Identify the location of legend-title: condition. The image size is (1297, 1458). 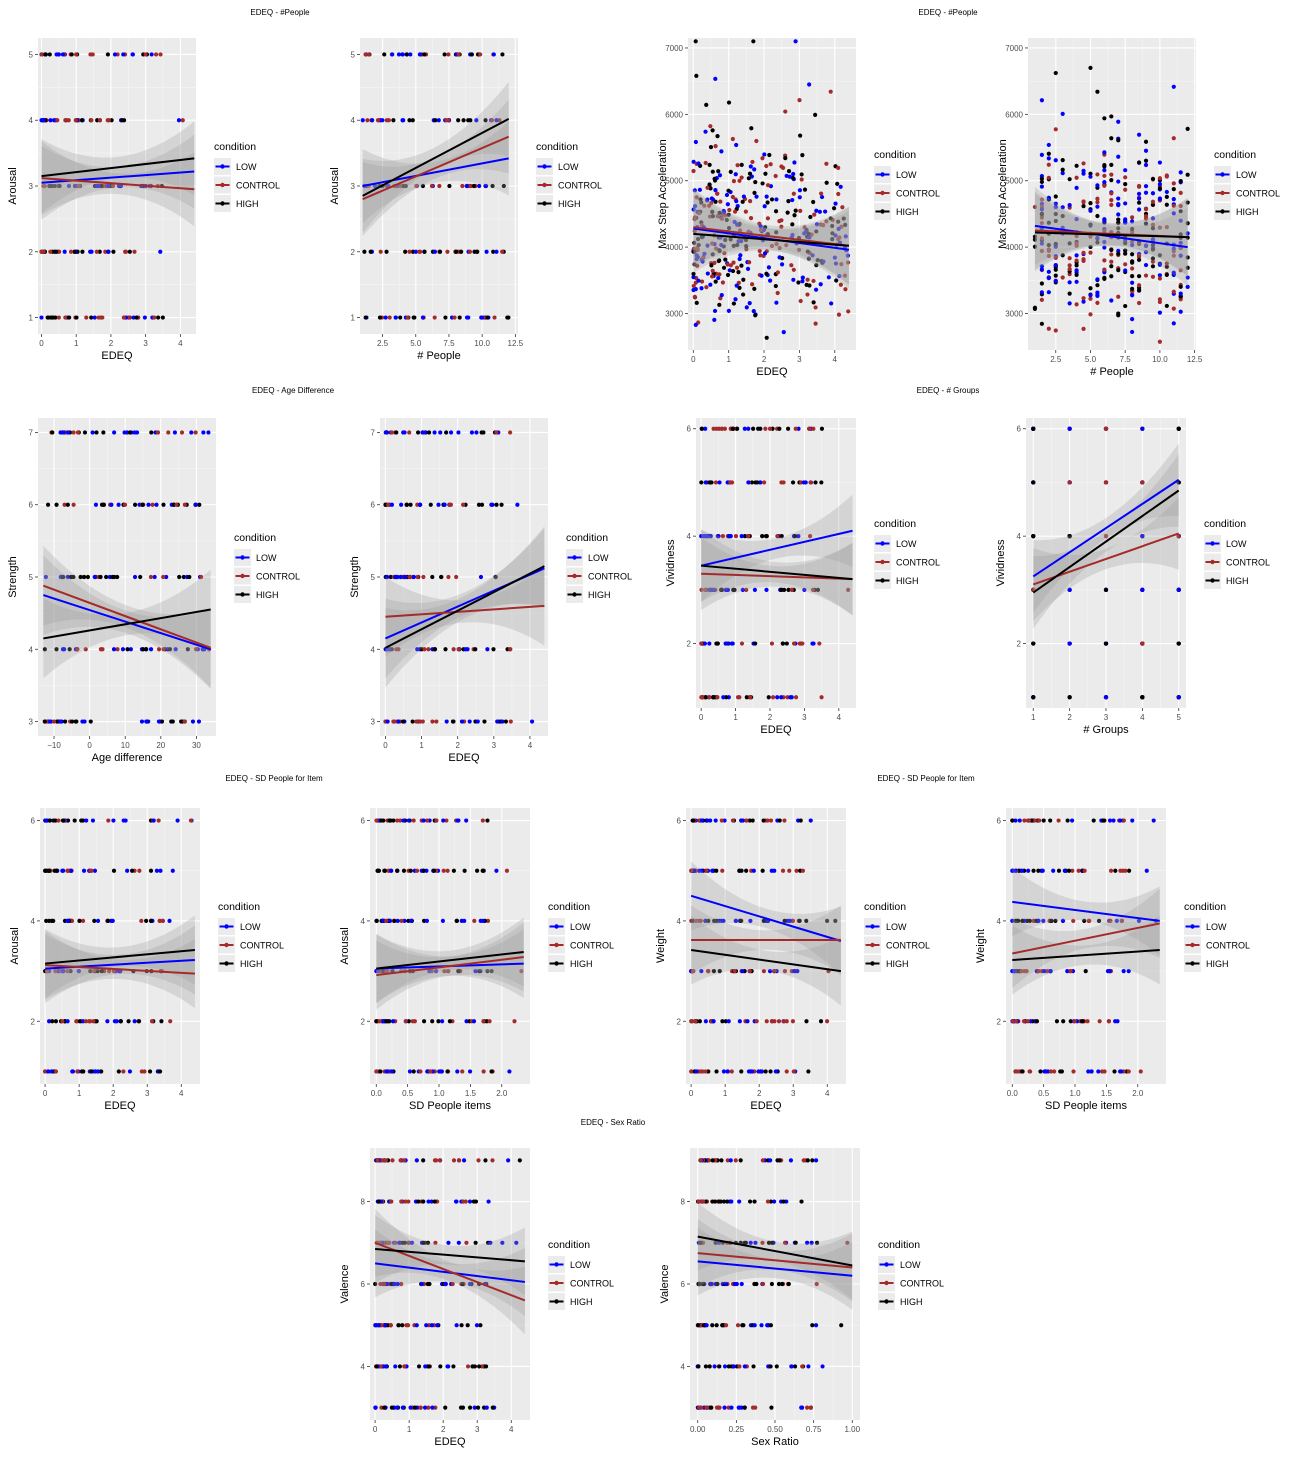
(557, 147).